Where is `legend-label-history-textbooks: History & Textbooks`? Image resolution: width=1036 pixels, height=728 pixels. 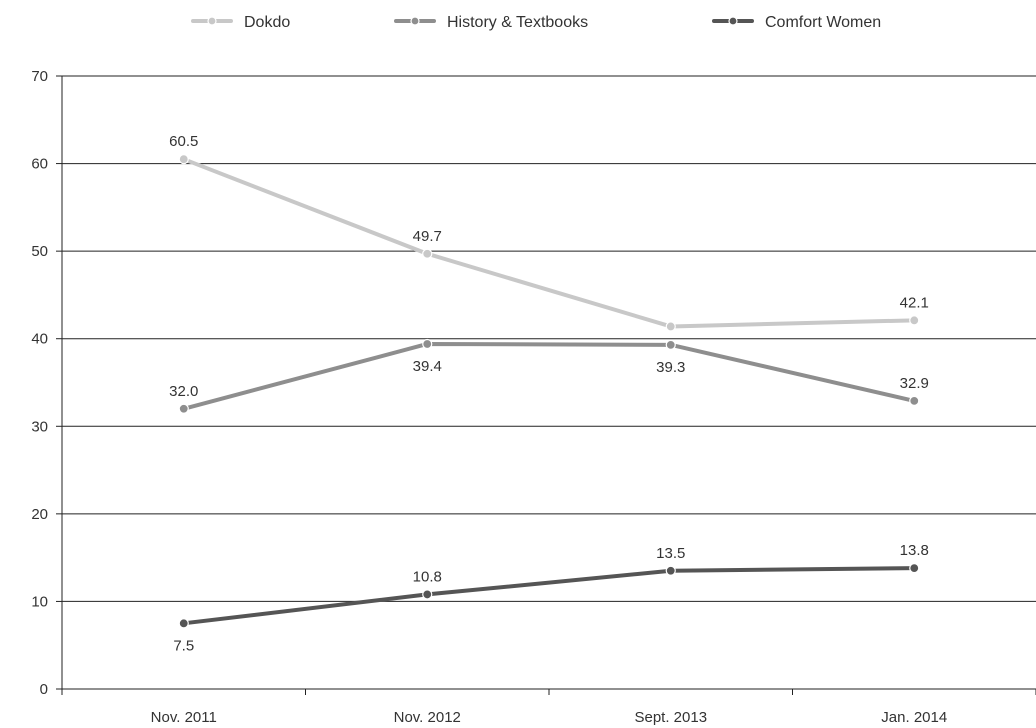 legend-label-history-textbooks: History & Textbooks is located at coordinates (517, 22).